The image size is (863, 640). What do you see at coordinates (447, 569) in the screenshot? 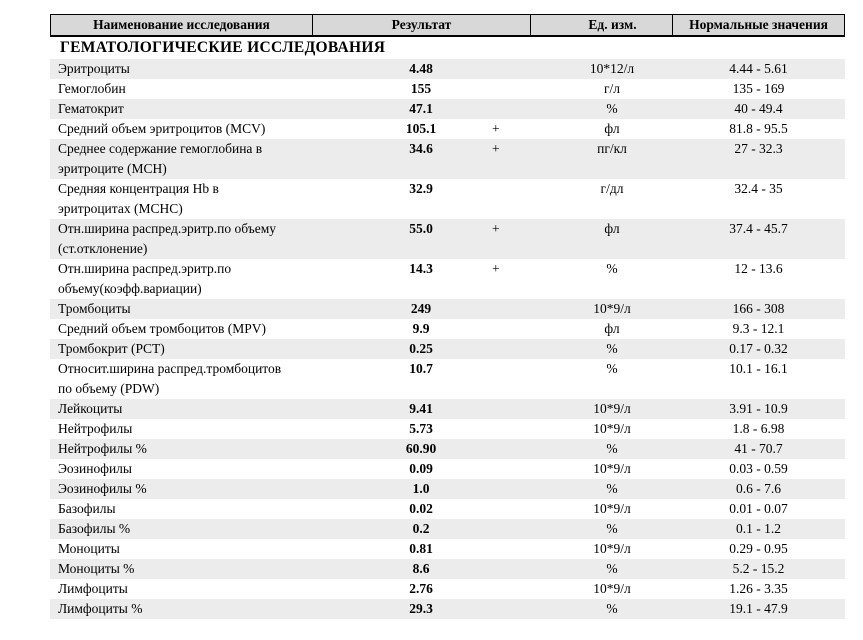
I see `table-row: Моноциты % 8.6 % 5.2 - 15.2` at bounding box center [447, 569].